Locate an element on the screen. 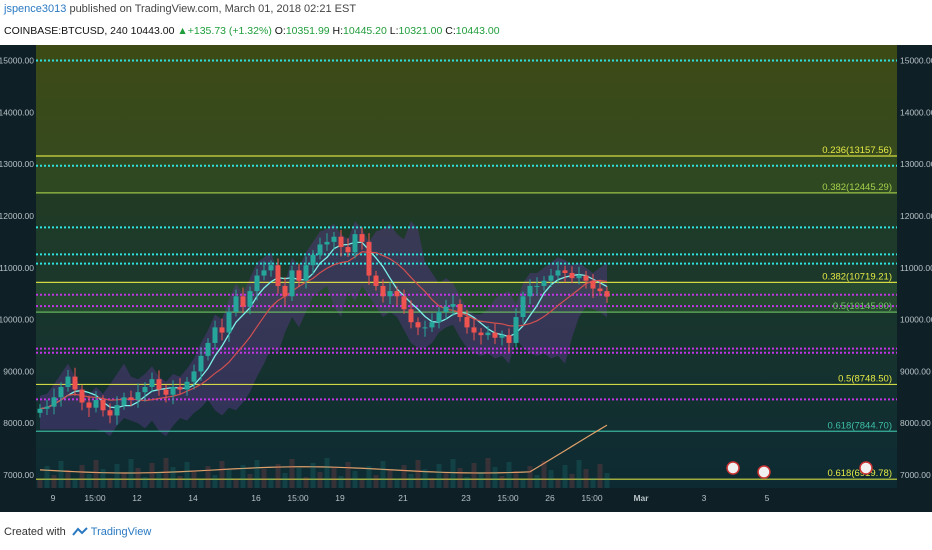 This screenshot has height=550, width=932. y-tick-label-right: 8000.00 is located at coordinates (915, 423).